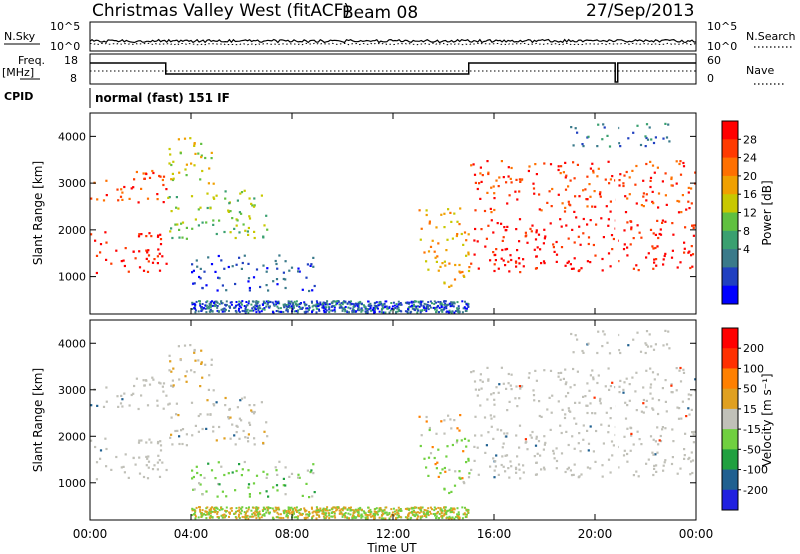 The image size is (800, 554). What do you see at coordinates (755, 470) in the screenshot?
I see `velocity-colorbar-tick-6: -100` at bounding box center [755, 470].